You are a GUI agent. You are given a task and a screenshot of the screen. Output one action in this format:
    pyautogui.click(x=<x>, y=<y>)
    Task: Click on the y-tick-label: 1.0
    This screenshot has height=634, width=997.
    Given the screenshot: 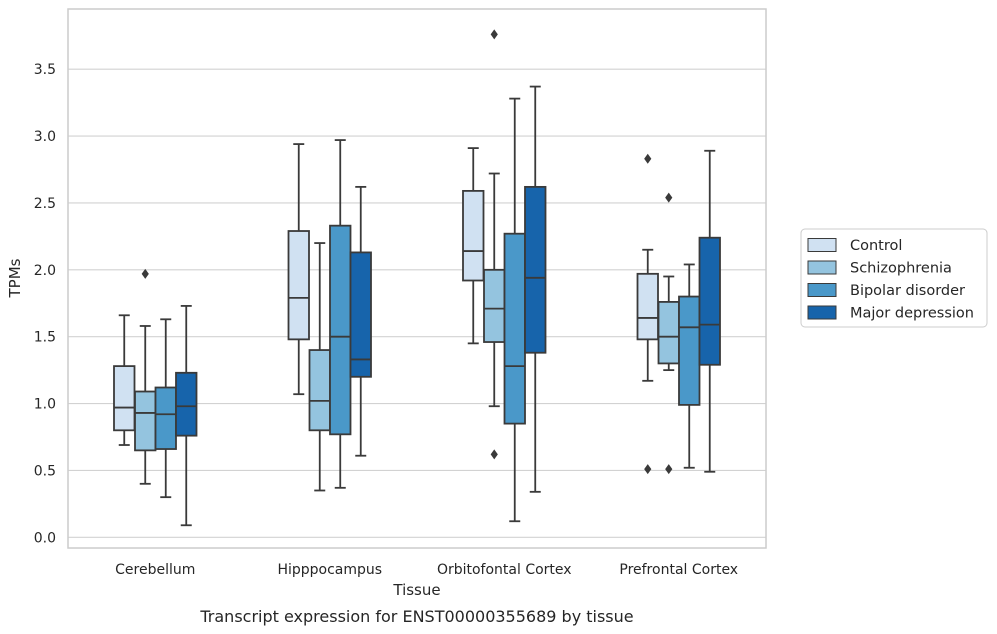 What is the action you would take?
    pyautogui.click(x=45, y=405)
    